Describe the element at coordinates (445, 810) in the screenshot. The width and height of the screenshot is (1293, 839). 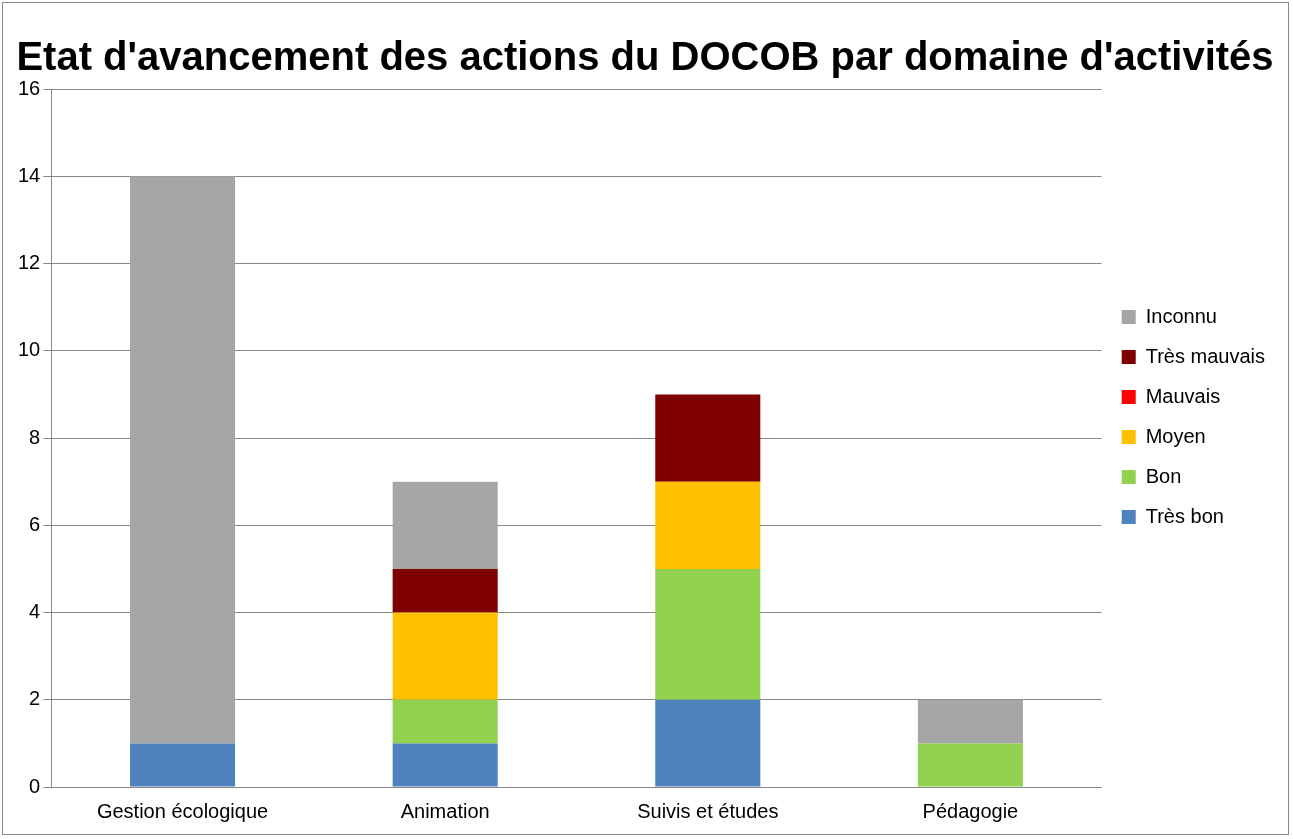
I see `x-tick-label: Animation` at that location.